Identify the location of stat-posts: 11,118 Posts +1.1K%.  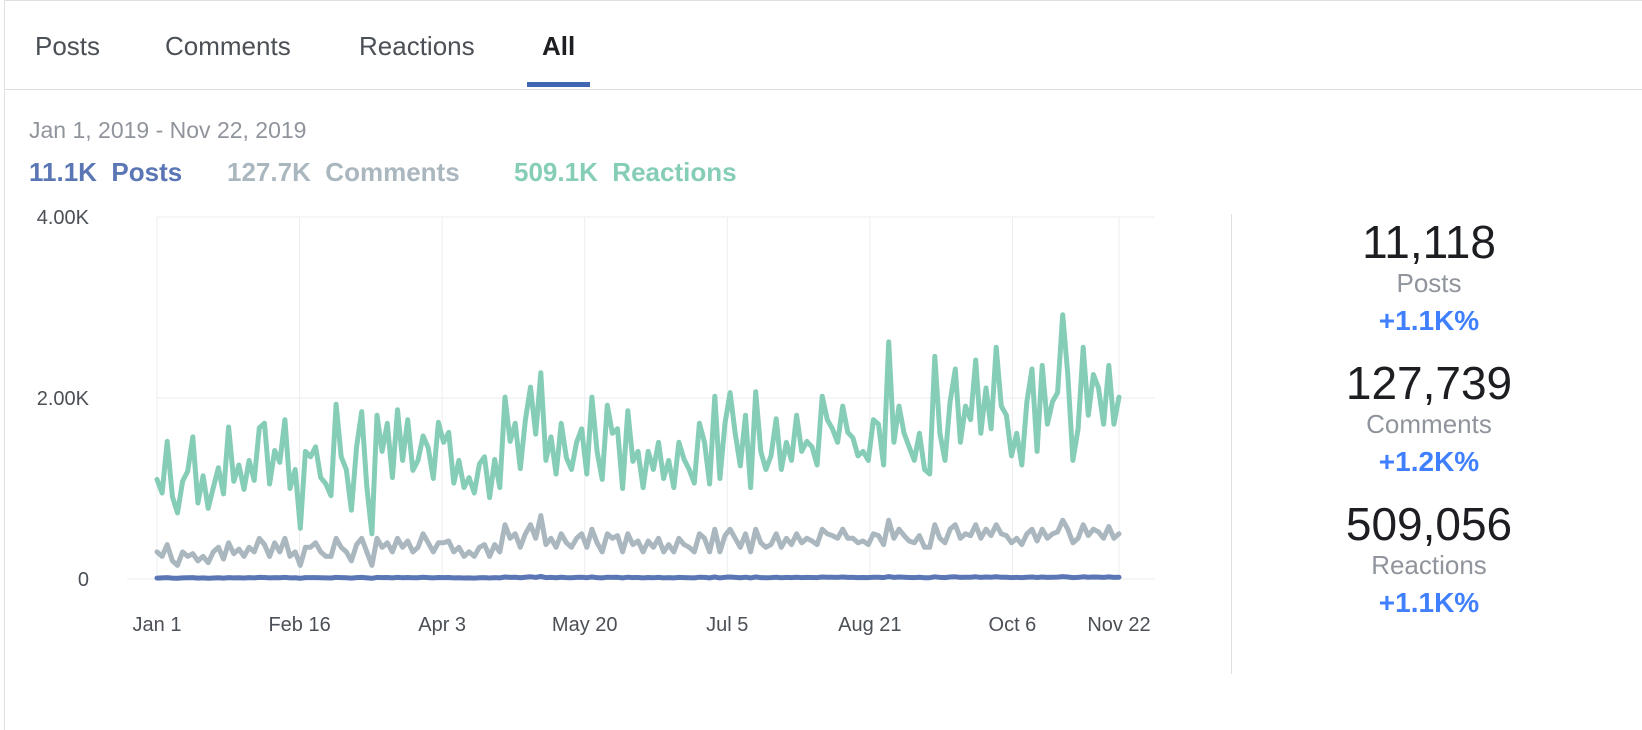
(1429, 277).